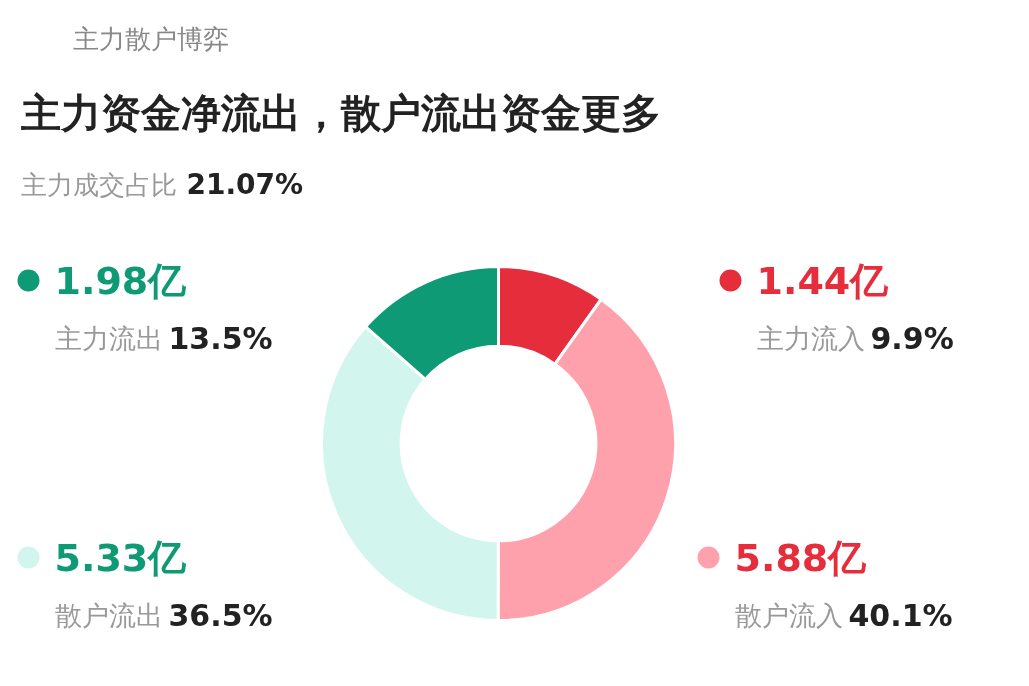 This screenshot has width=1029, height=686. I want to click on data-label: 5.88亿, so click(801, 557).